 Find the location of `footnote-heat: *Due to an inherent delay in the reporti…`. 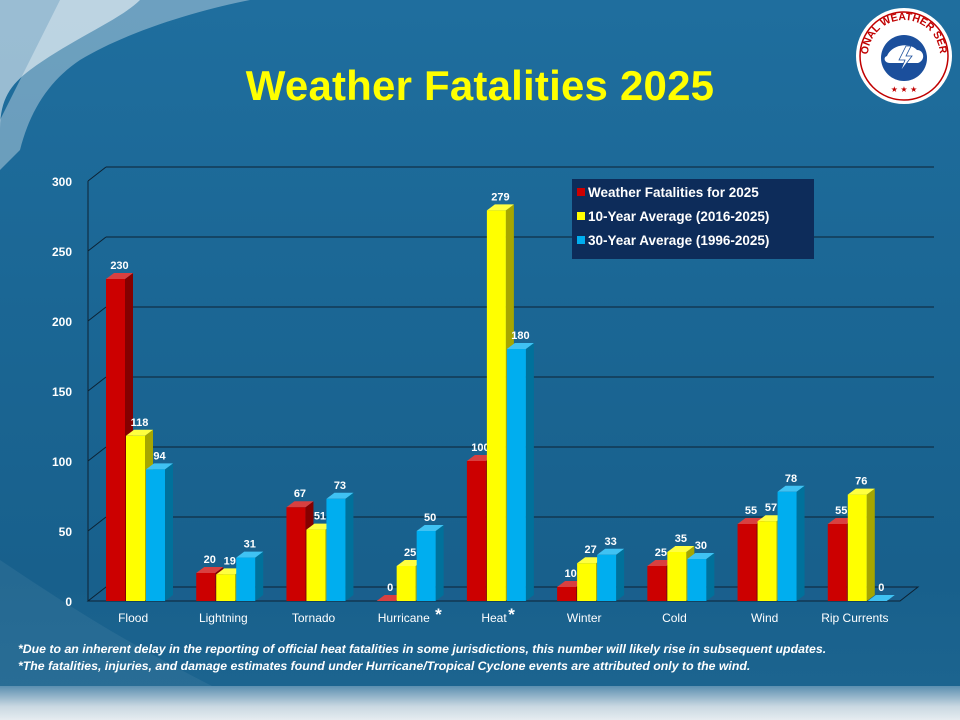

footnote-heat: *Due to an inherent delay in the reporti… is located at coordinates (422, 649).